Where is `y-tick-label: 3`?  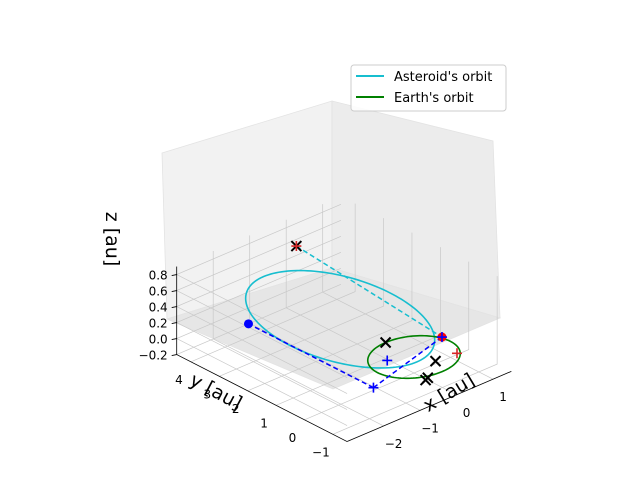
y-tick-label: 3 is located at coordinates (207, 394).